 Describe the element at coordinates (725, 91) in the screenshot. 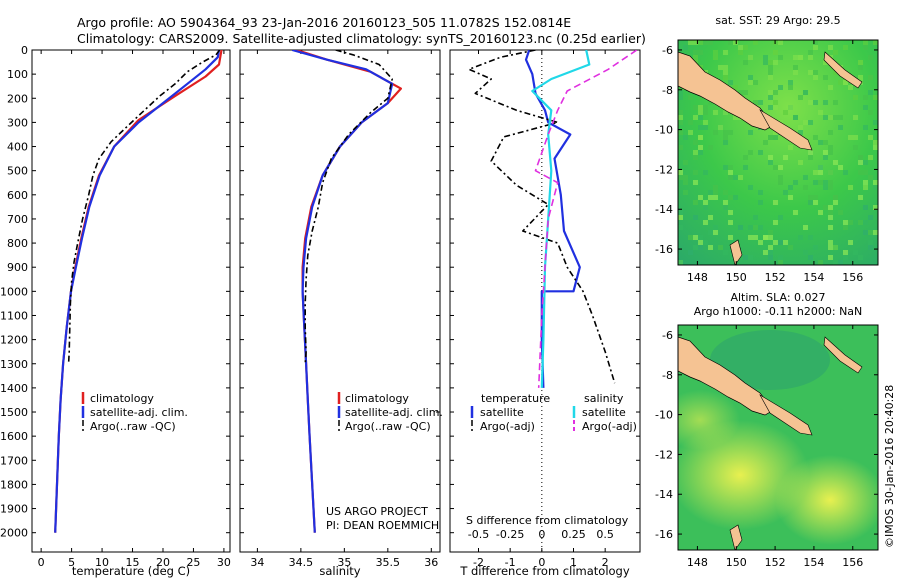

I see `land-new-guinea` at that location.